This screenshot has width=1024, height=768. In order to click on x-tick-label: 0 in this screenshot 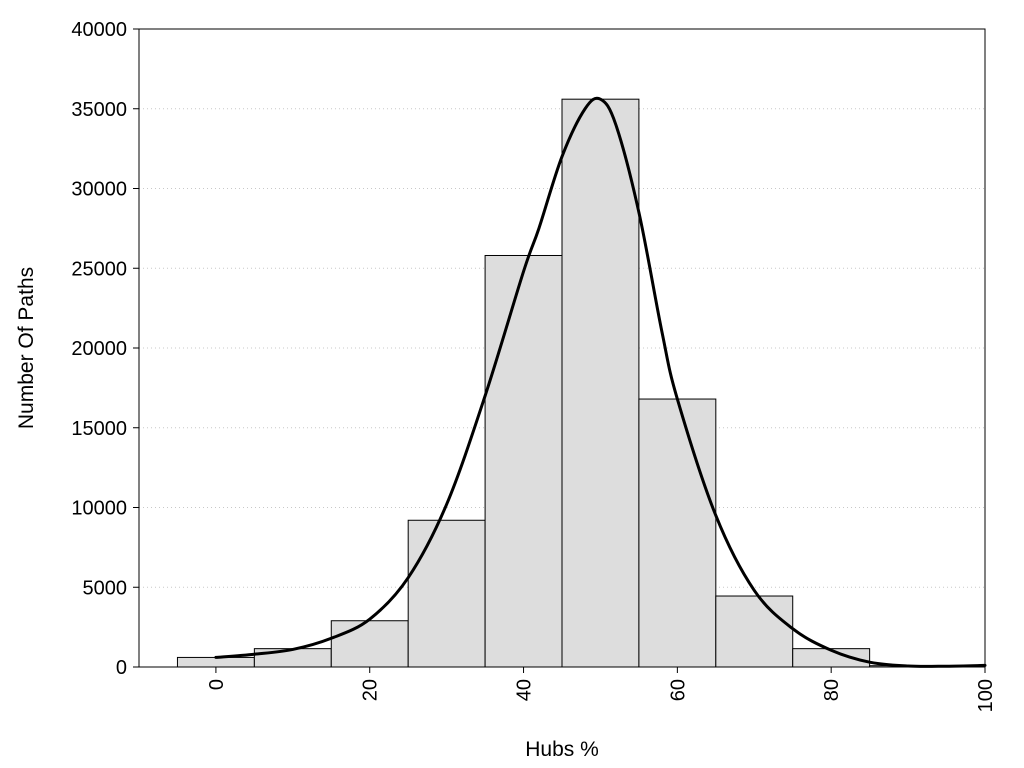, I will do `click(217, 684)`.